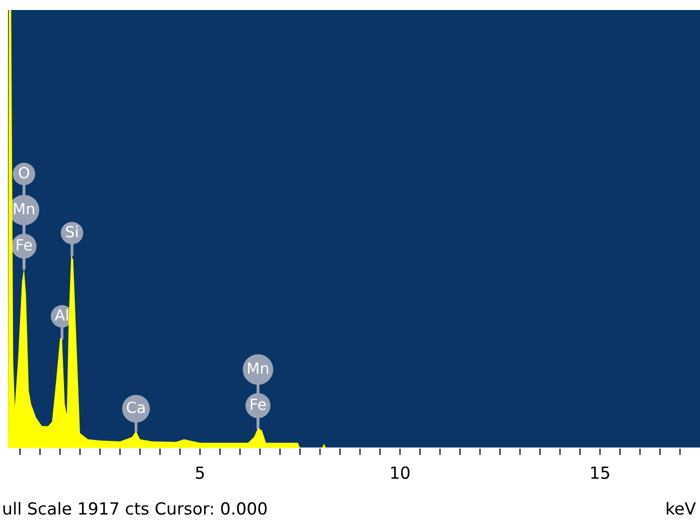 This screenshot has height=526, width=700. I want to click on annotation: Ca, so click(135, 408).